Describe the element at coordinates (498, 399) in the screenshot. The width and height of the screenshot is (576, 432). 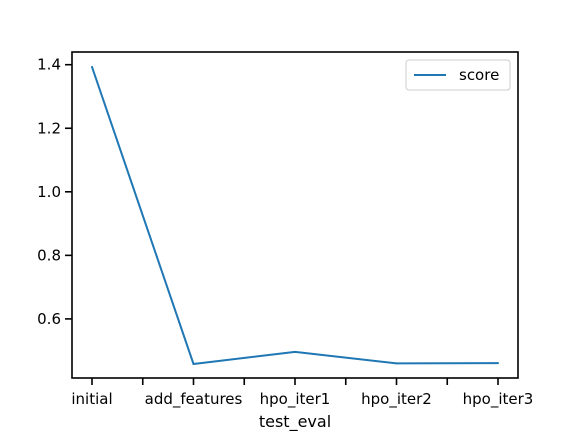
I see `x-tick-label: hpo_iter3` at that location.